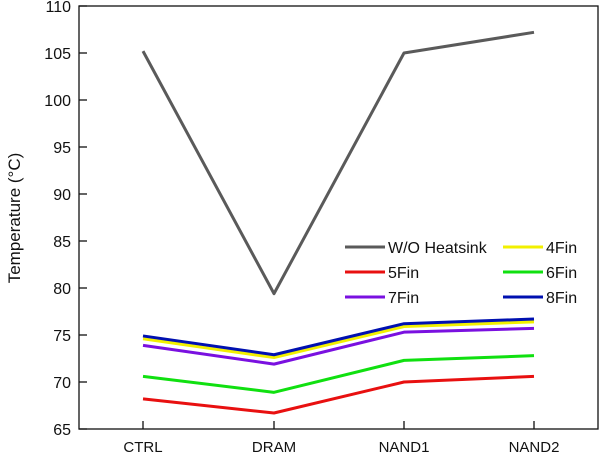 This screenshot has height=462, width=600. I want to click on y-tick-label: 75, so click(62, 336).